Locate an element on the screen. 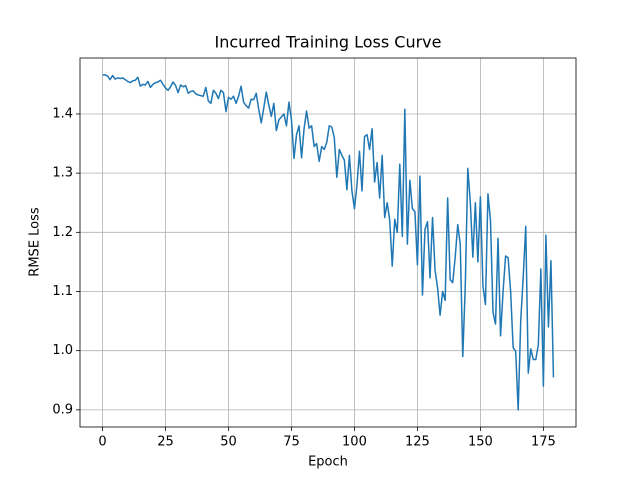  x-tick-label: 50 is located at coordinates (228, 442).